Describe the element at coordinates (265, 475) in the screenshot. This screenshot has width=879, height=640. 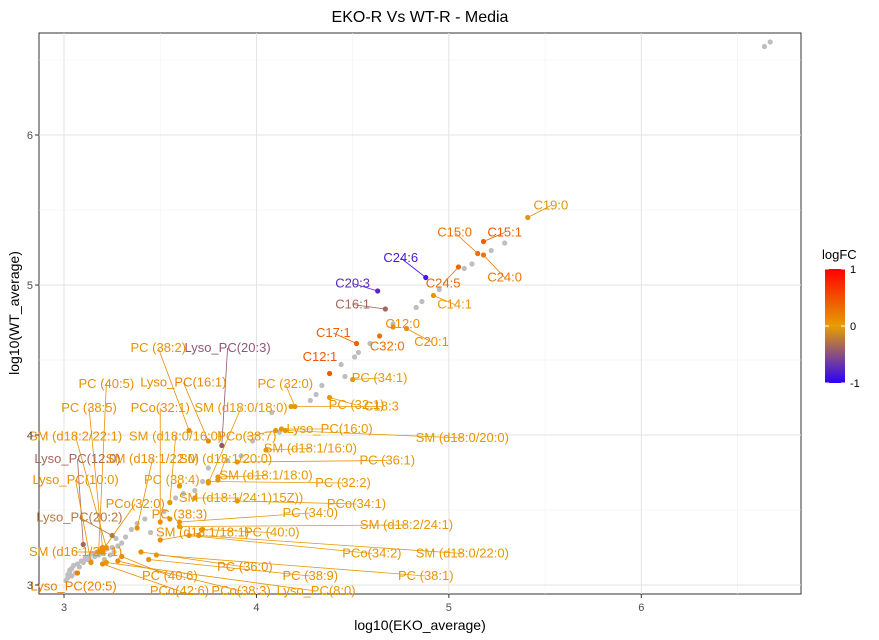
I see `point-label: SM (d18:1/18:0)` at that location.